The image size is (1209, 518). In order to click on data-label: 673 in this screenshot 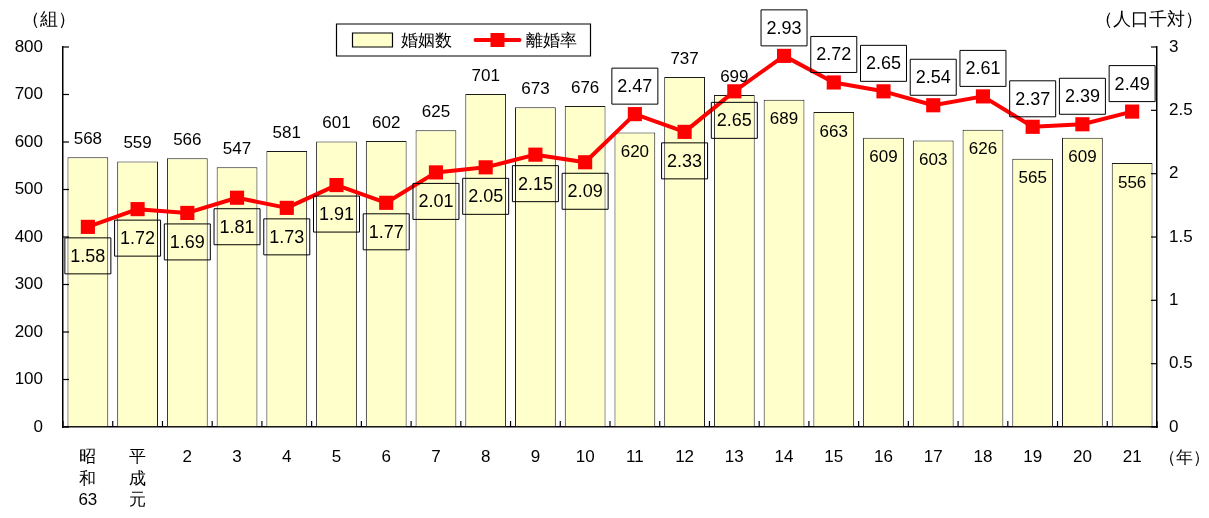, I will do `click(535, 89)`.